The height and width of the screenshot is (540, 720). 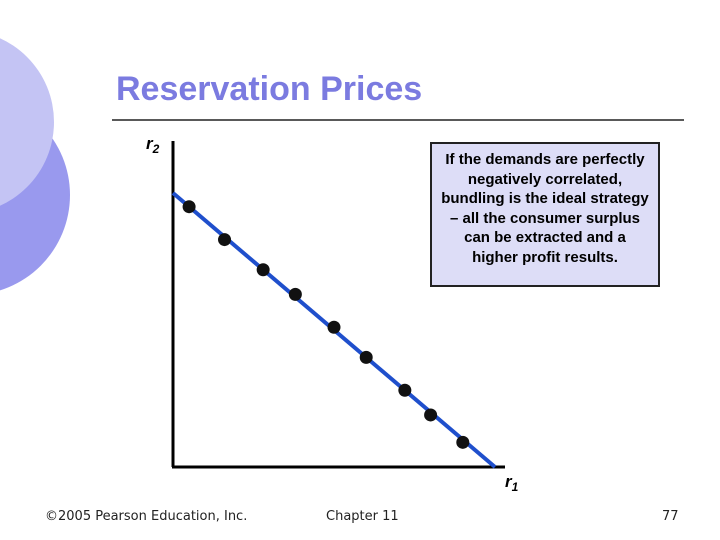 What do you see at coordinates (146, 516) in the screenshot?
I see `footer-copyright: ©2005 Pearson Education, Inc.` at bounding box center [146, 516].